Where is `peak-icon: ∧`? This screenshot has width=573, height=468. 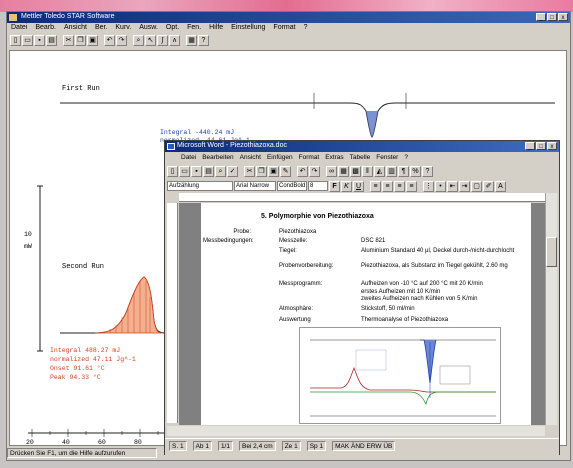 peak-icon: ∧ is located at coordinates (174, 40).